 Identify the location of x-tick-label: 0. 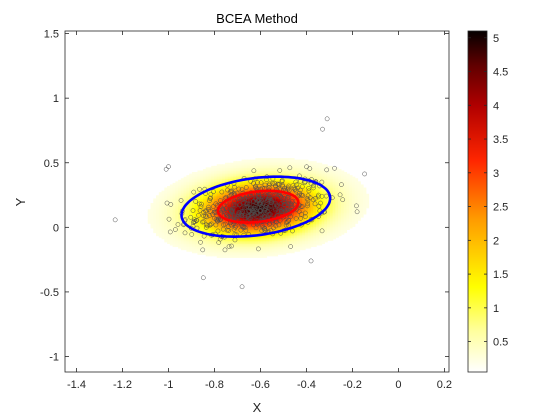
(398, 385).